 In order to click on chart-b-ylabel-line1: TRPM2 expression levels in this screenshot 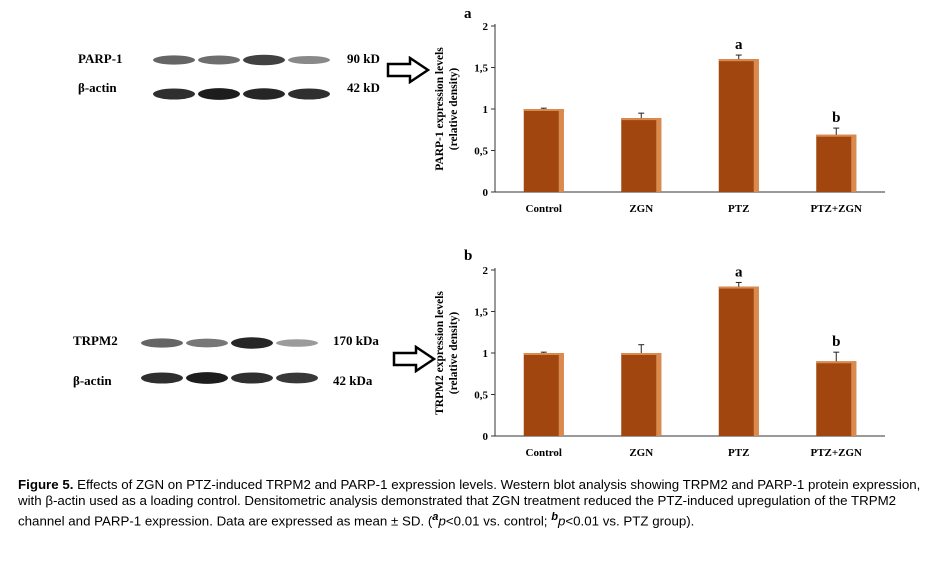, I will do `click(440, 353)`.